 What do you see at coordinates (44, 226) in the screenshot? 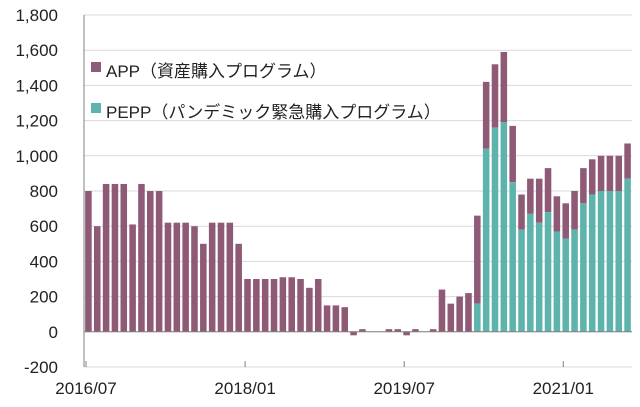
I see `y-tick-label: 600` at bounding box center [44, 226].